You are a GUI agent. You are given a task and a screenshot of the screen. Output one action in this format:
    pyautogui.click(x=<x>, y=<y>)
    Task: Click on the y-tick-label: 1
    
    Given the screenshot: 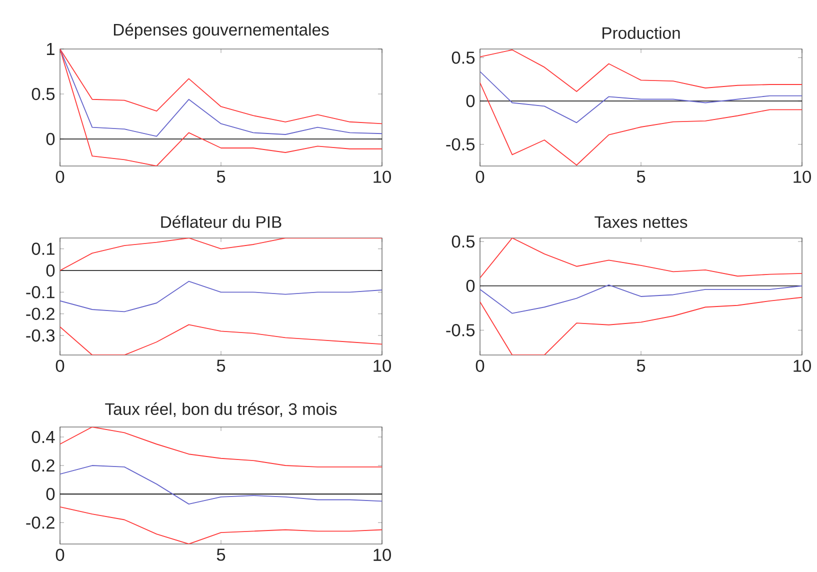 What is the action you would take?
    pyautogui.click(x=50, y=49)
    